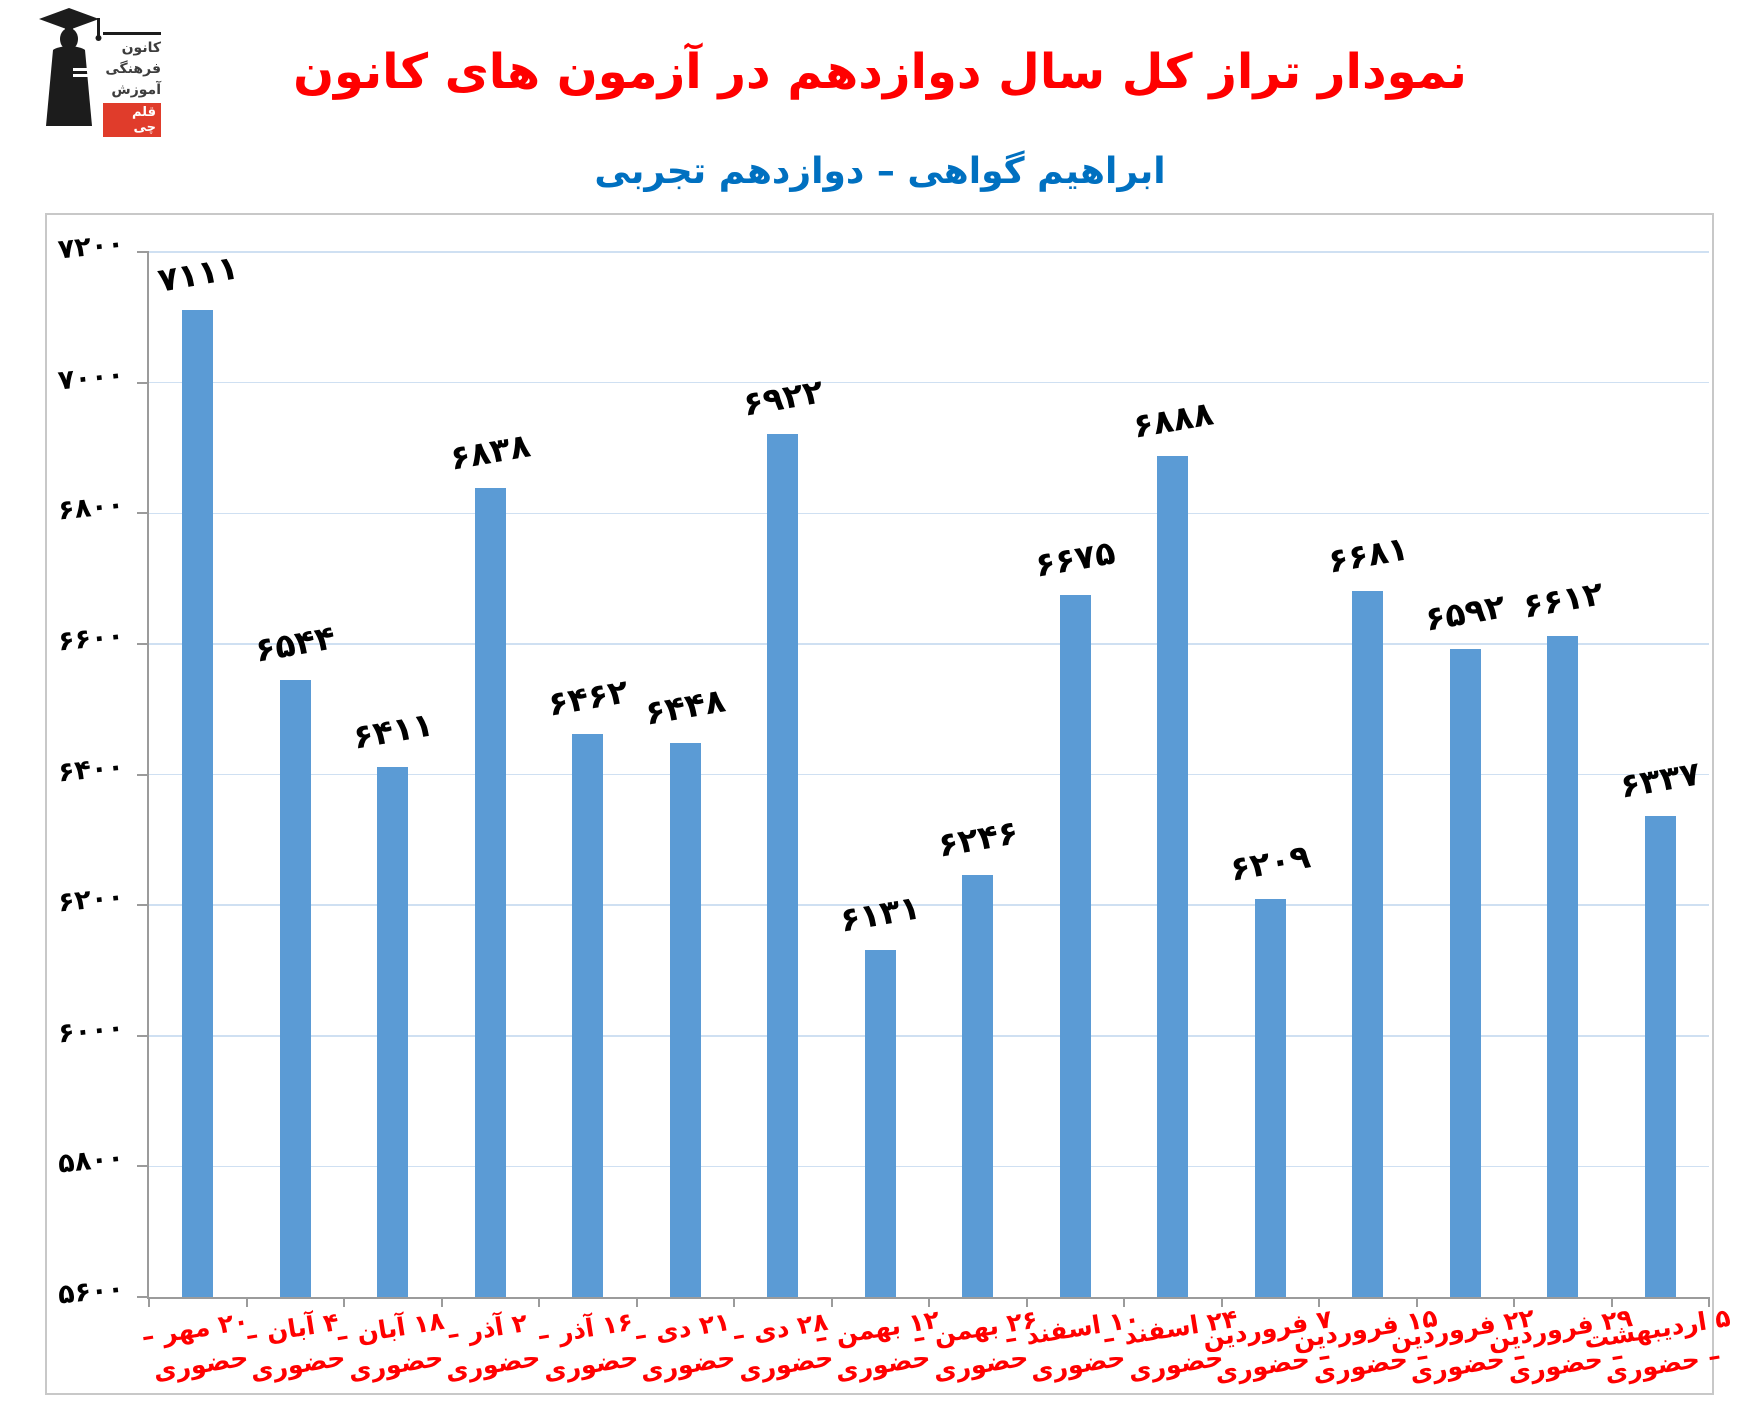 The image size is (1760, 1424). I want to click on logo-line-1: کانون, so click(141, 48).